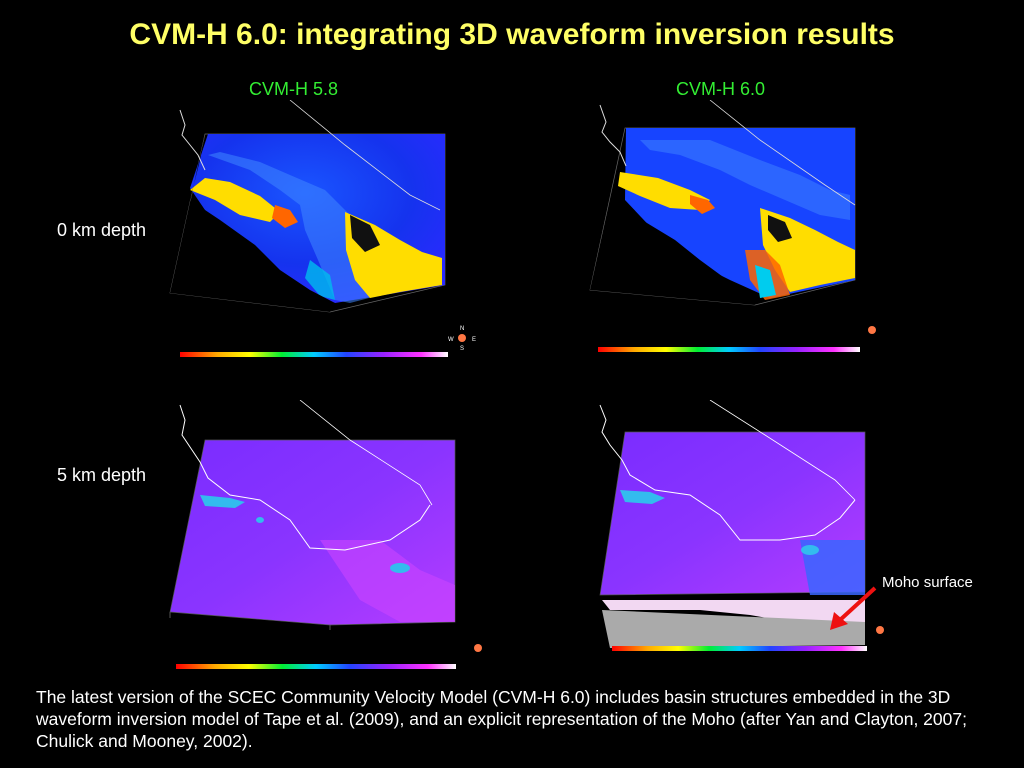 The width and height of the screenshot is (1024, 768). What do you see at coordinates (741, 525) in the screenshot?
I see `model-panel-60-5km` at bounding box center [741, 525].